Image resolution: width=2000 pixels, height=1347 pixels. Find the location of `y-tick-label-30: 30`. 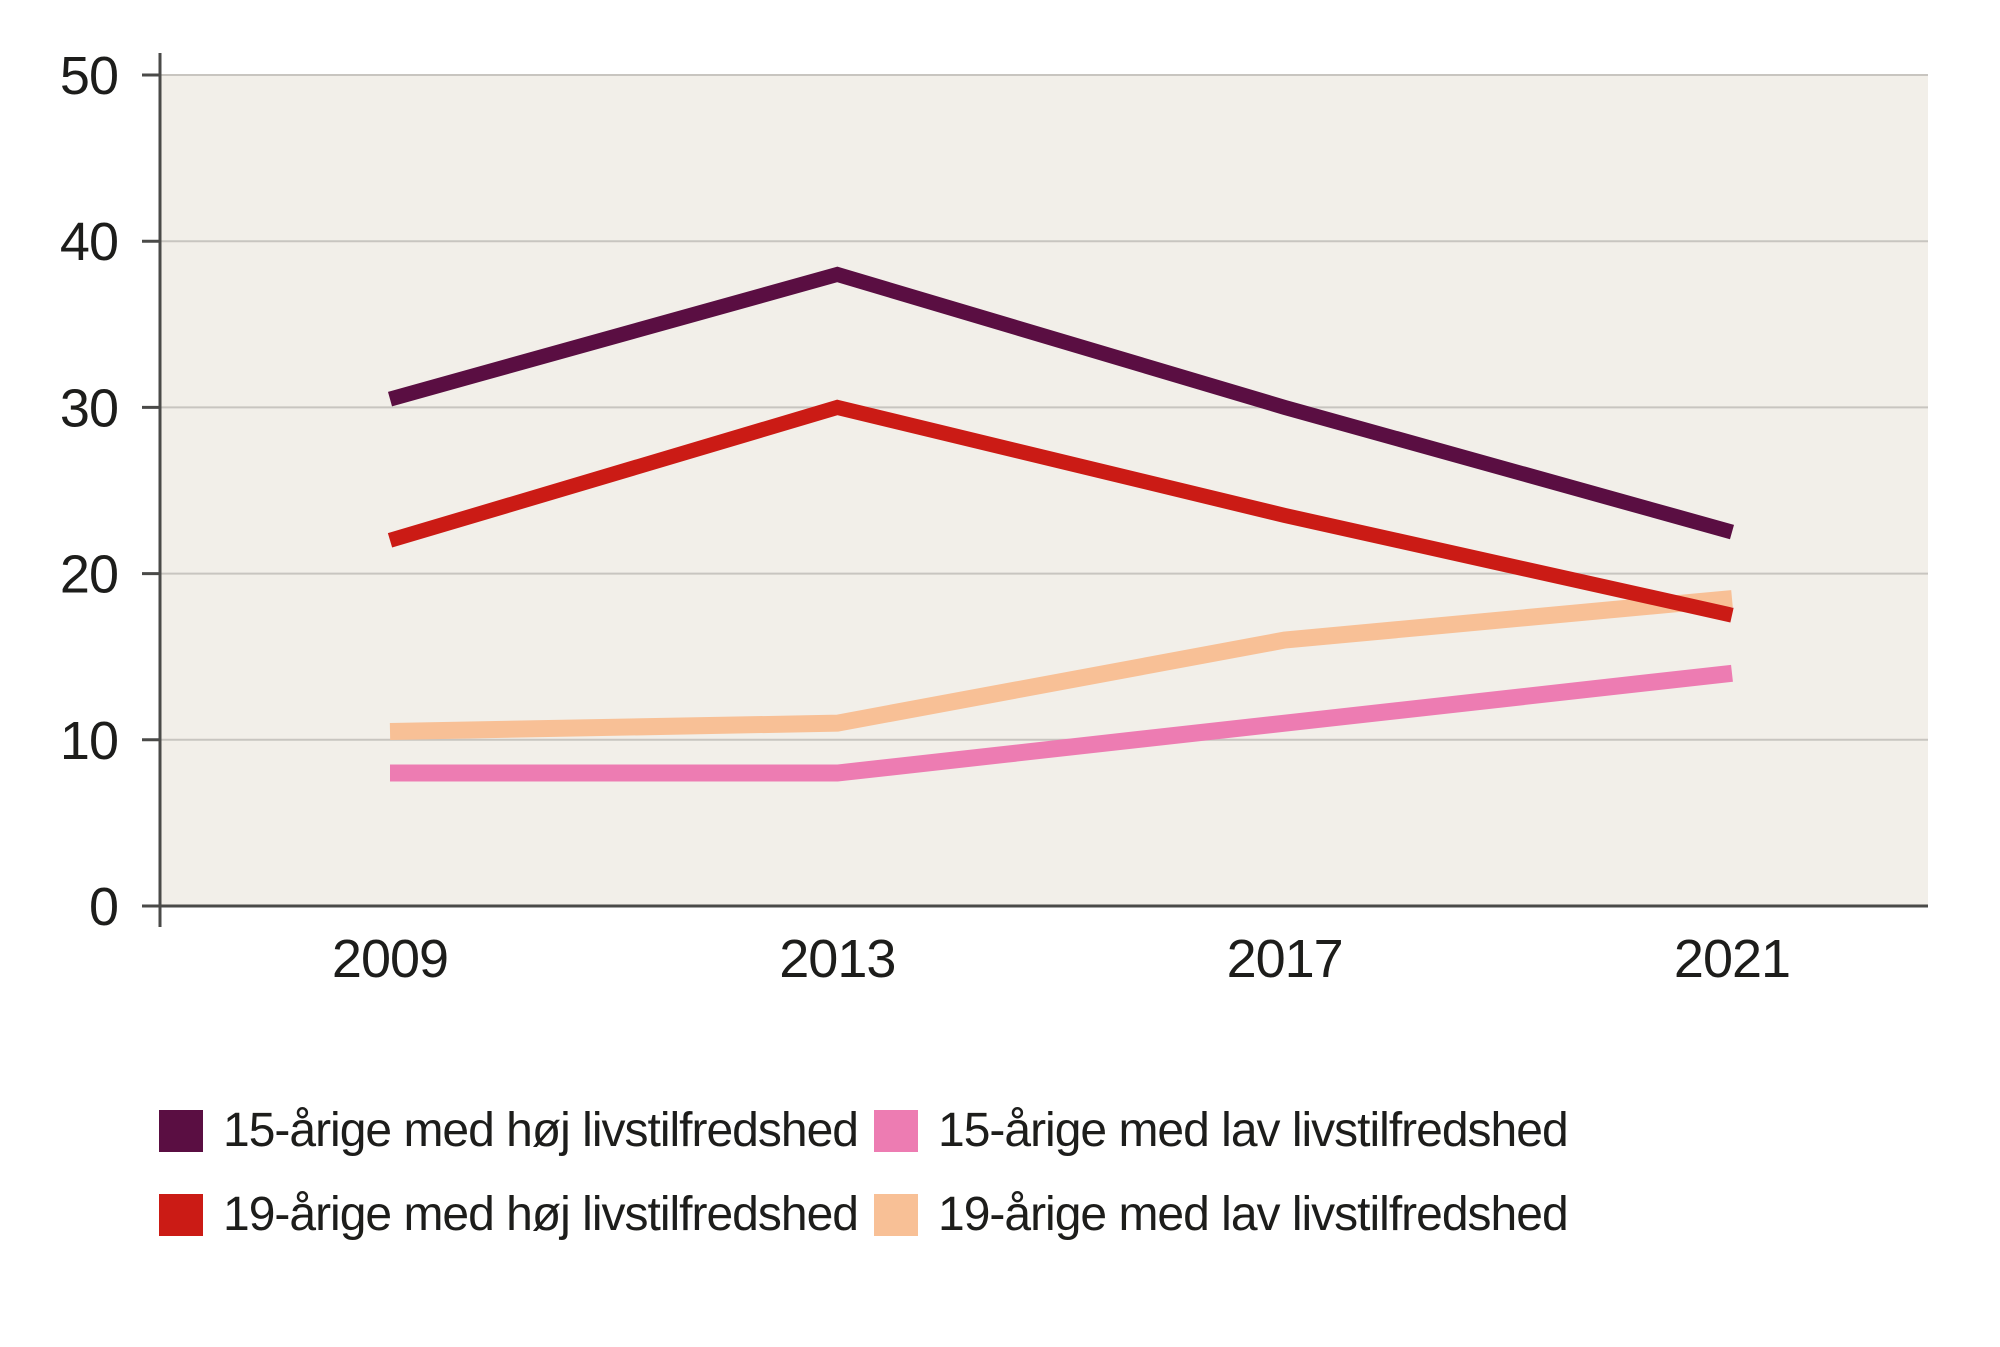

y-tick-label-30: 30 is located at coordinates (89, 408).